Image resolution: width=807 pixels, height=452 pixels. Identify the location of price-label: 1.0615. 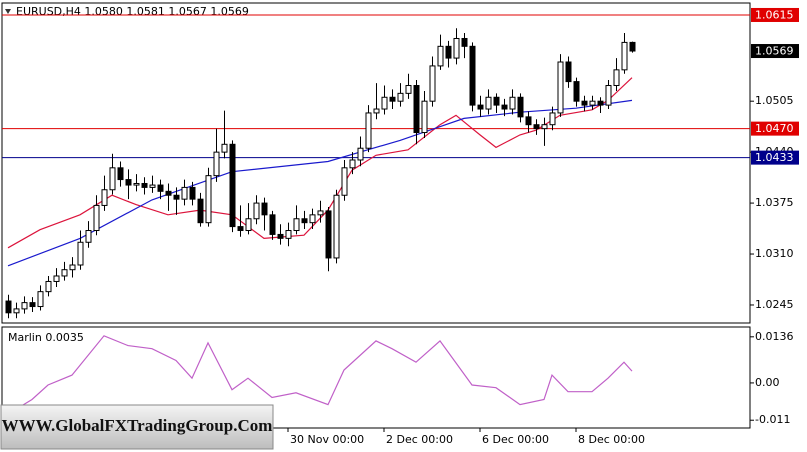
(774, 14).